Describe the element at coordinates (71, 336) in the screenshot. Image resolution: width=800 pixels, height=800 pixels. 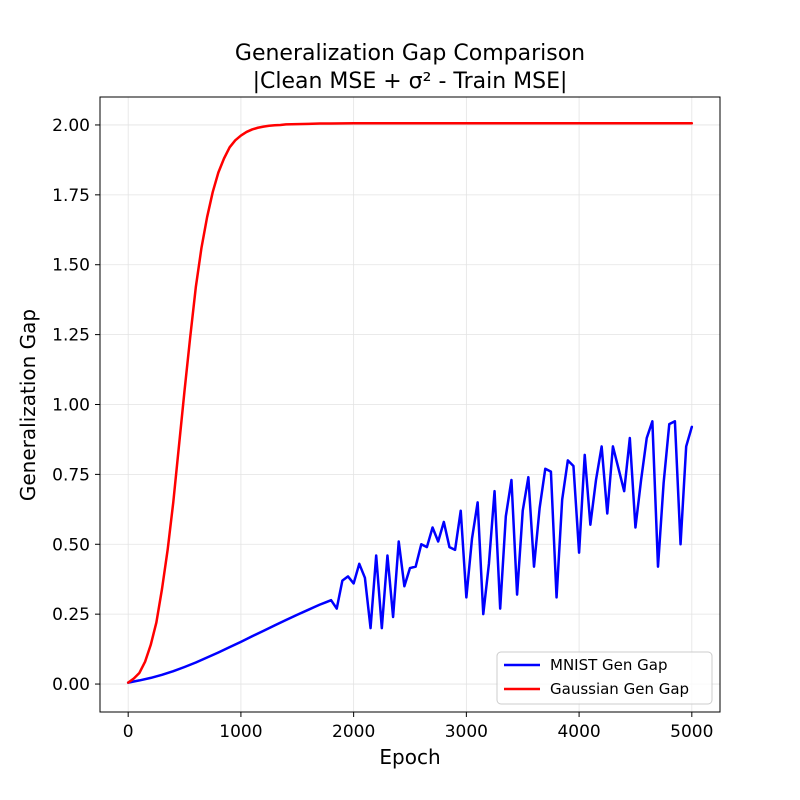
I see `y-tick-label: 1.25` at that location.